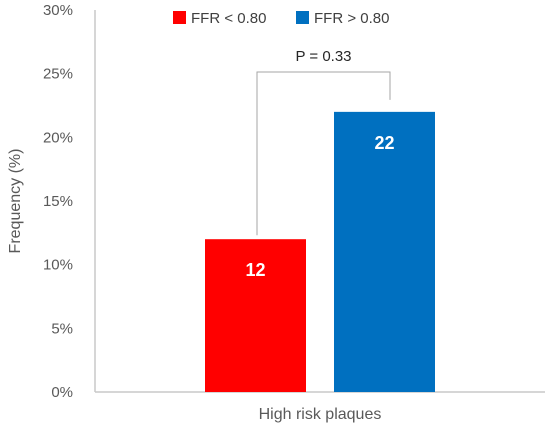 Image resolution: width=550 pixels, height=430 pixels. I want to click on legend-label-ffr-above-080: FFR > 0.80, so click(351, 18).